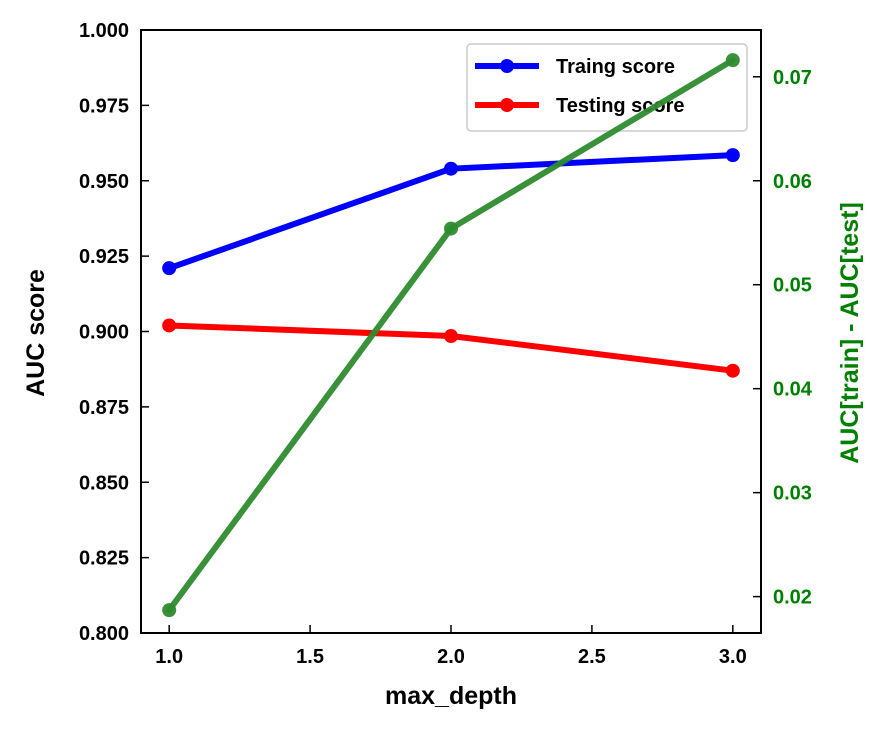  What do you see at coordinates (104, 106) in the screenshot?
I see `y-tick-label: 0.975` at bounding box center [104, 106].